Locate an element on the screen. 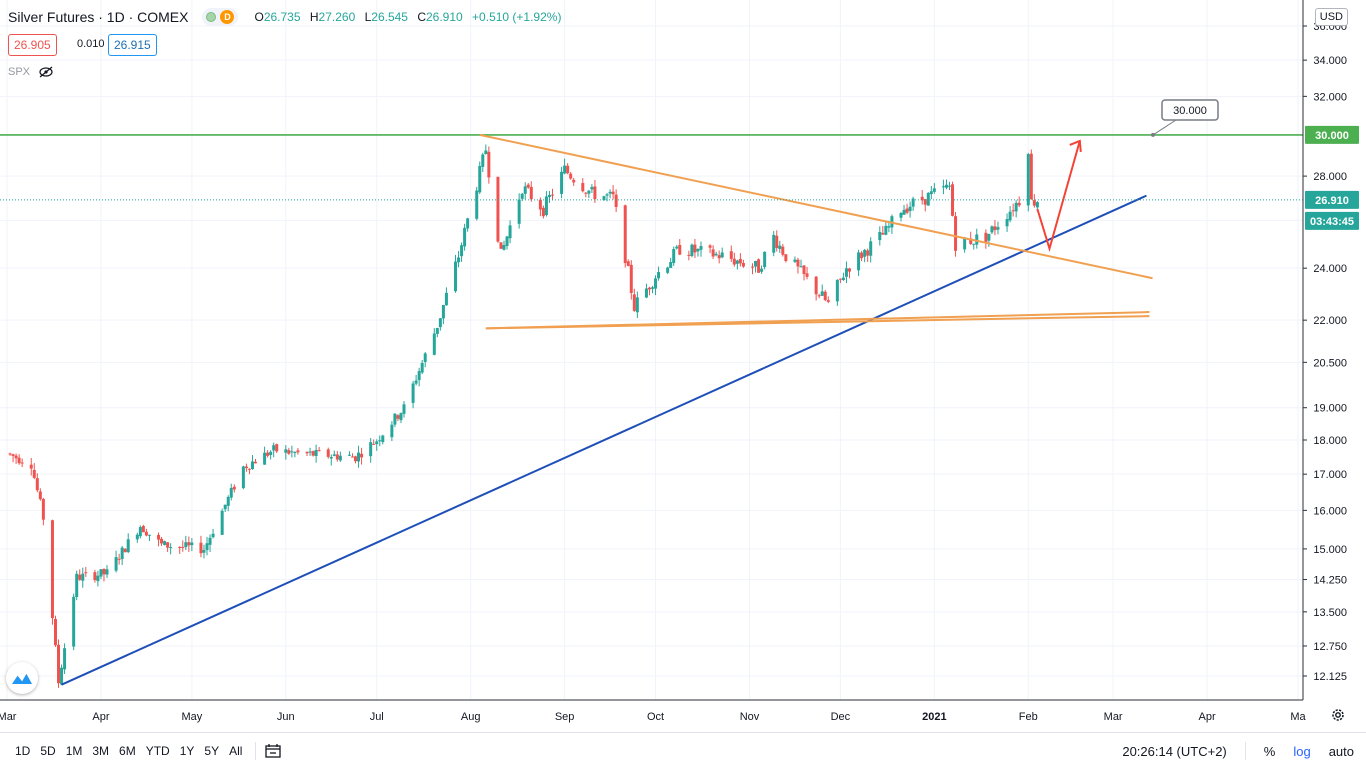 The width and height of the screenshot is (1366, 769). callout-pointer is located at coordinates (1164, 127).